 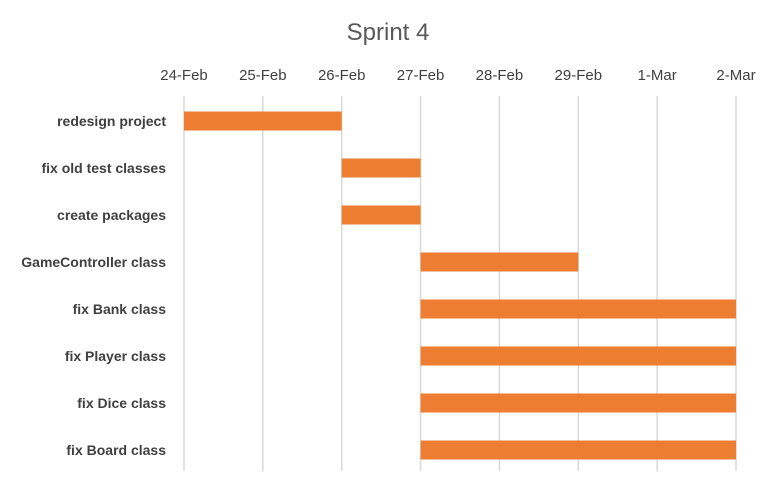 I want to click on task-bar-fix-old-test-classes, so click(x=381, y=168).